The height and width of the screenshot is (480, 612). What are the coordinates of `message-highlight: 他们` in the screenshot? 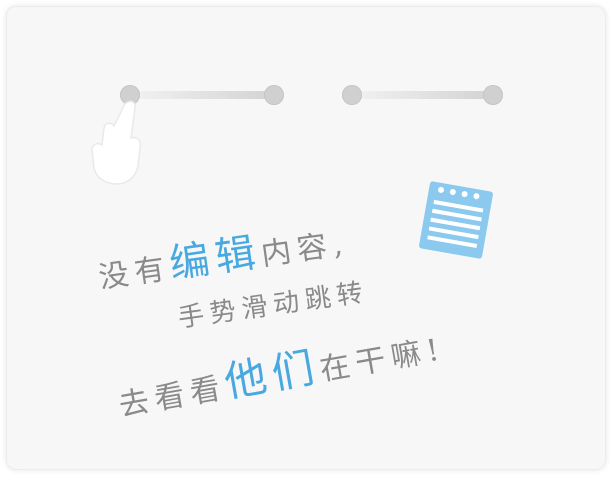 It's located at (272, 374).